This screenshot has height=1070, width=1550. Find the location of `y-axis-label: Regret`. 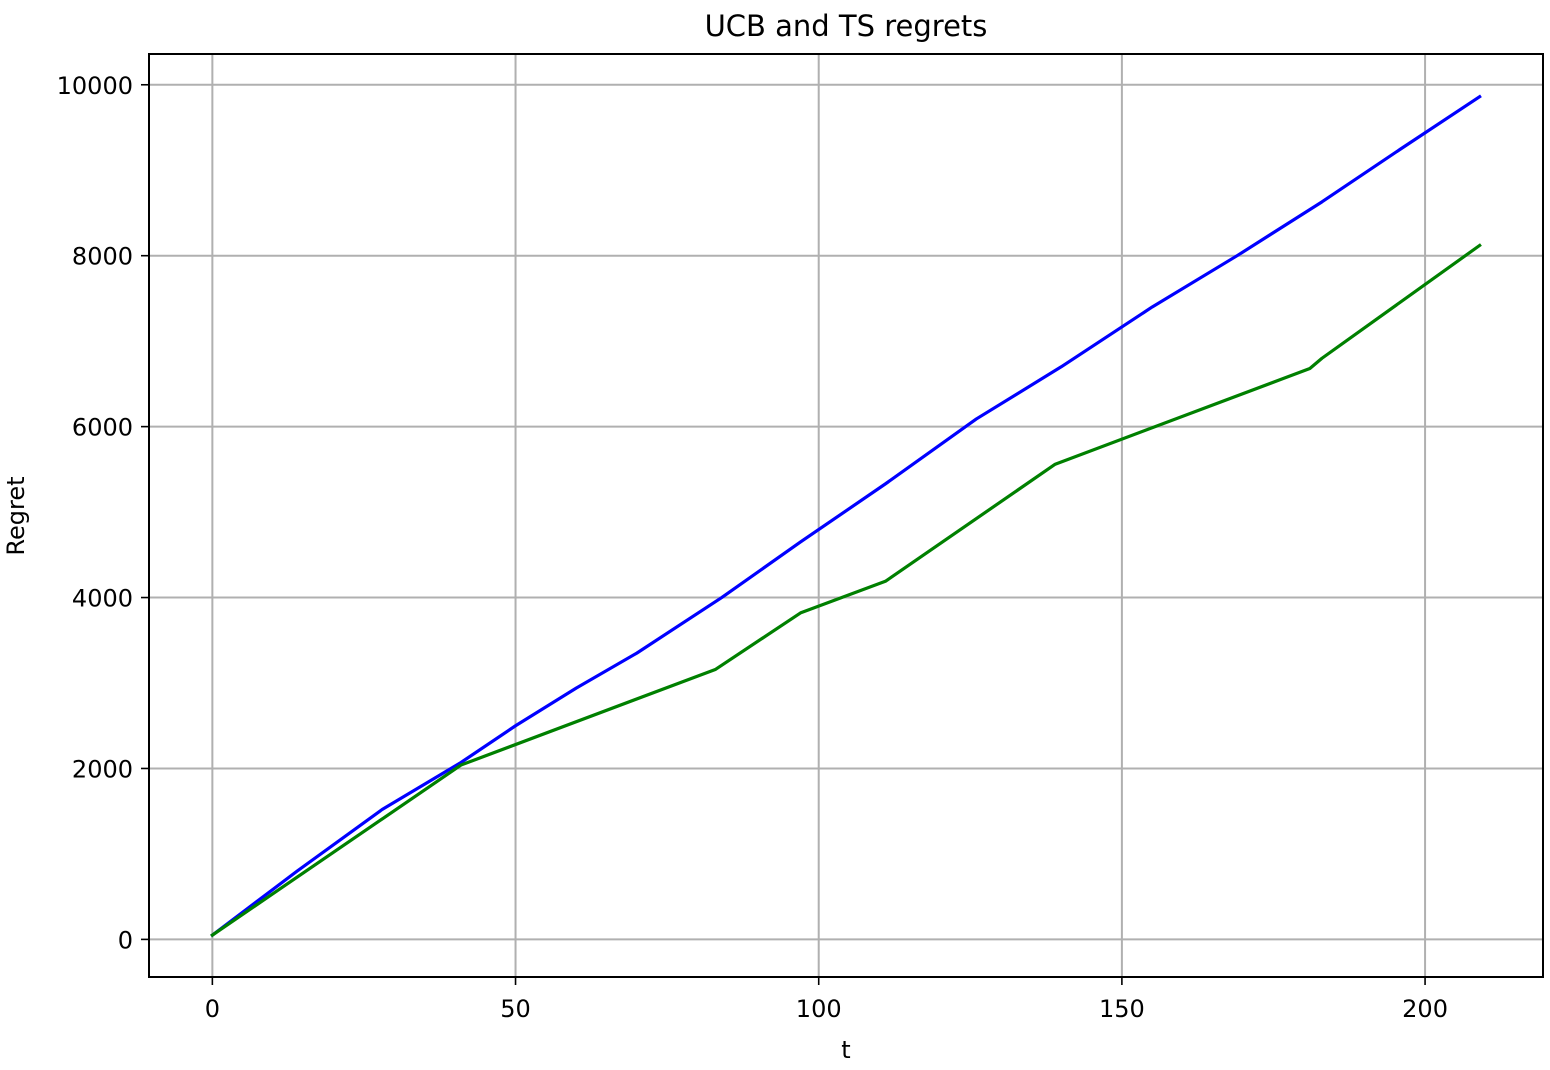

y-axis-label: Regret is located at coordinates (16, 515).